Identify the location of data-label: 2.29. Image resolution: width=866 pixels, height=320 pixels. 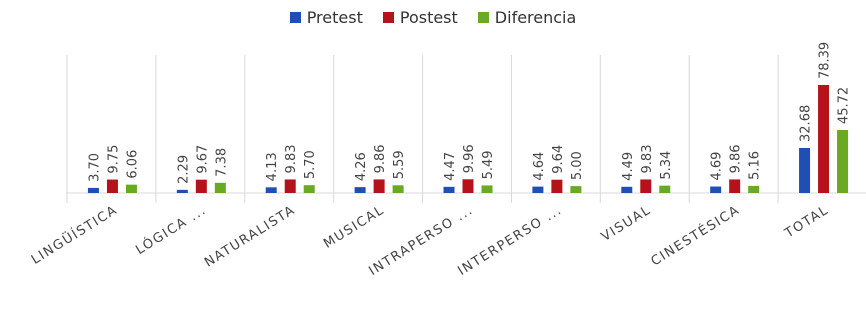
(183, 169).